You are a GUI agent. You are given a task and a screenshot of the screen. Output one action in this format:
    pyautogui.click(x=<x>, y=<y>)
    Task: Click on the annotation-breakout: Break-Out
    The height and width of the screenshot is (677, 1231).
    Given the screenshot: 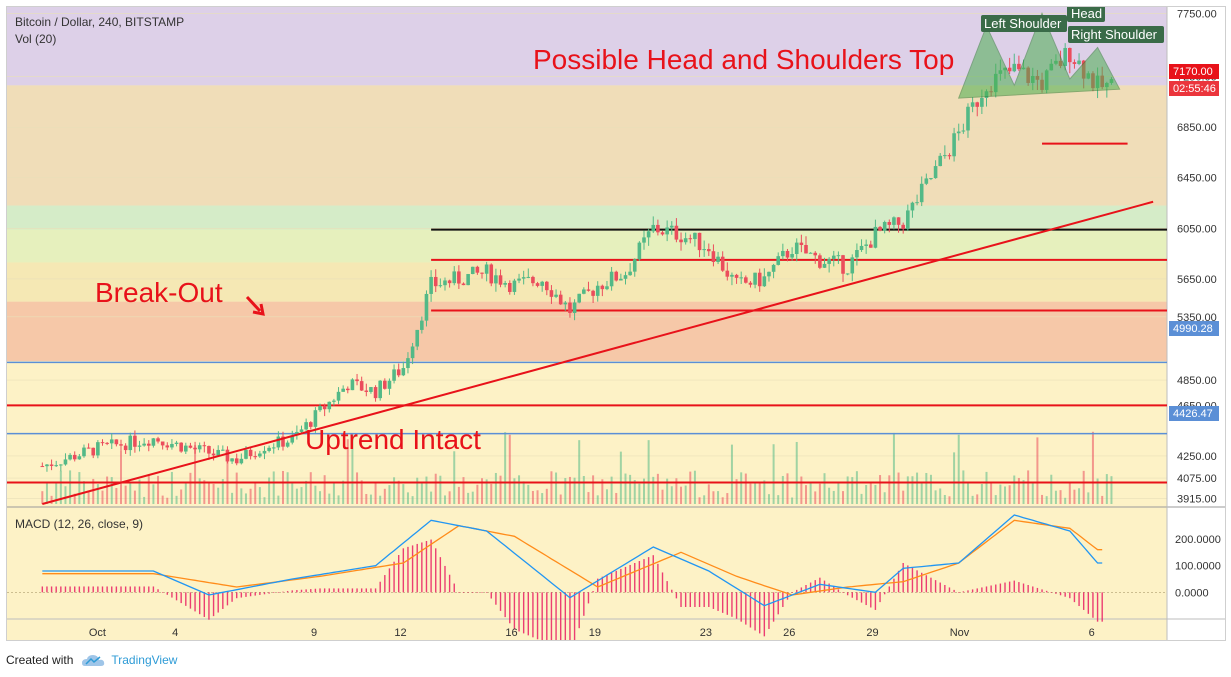 What is the action you would take?
    pyautogui.click(x=159, y=292)
    